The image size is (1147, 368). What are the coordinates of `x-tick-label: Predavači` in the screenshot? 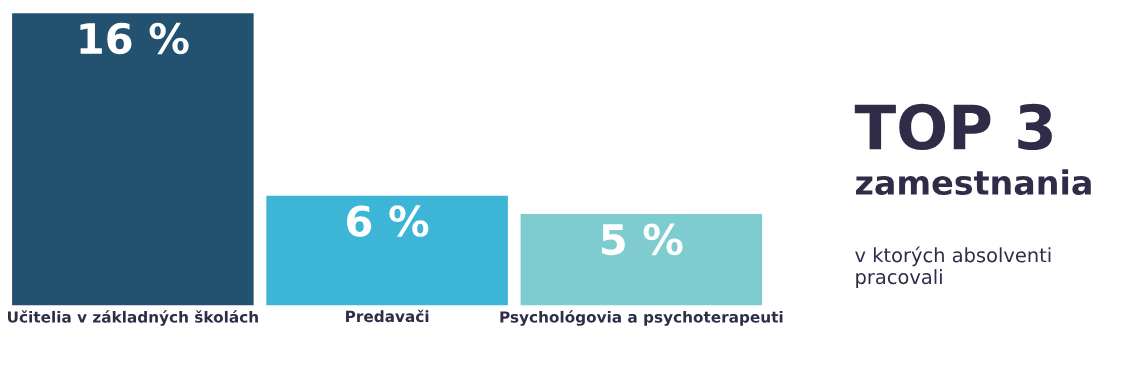 It's located at (387, 316).